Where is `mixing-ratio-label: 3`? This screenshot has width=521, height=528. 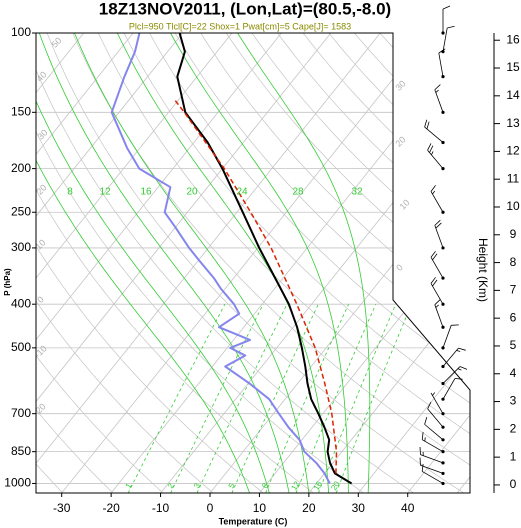
mixing-ratio-label: 3 is located at coordinates (197, 485).